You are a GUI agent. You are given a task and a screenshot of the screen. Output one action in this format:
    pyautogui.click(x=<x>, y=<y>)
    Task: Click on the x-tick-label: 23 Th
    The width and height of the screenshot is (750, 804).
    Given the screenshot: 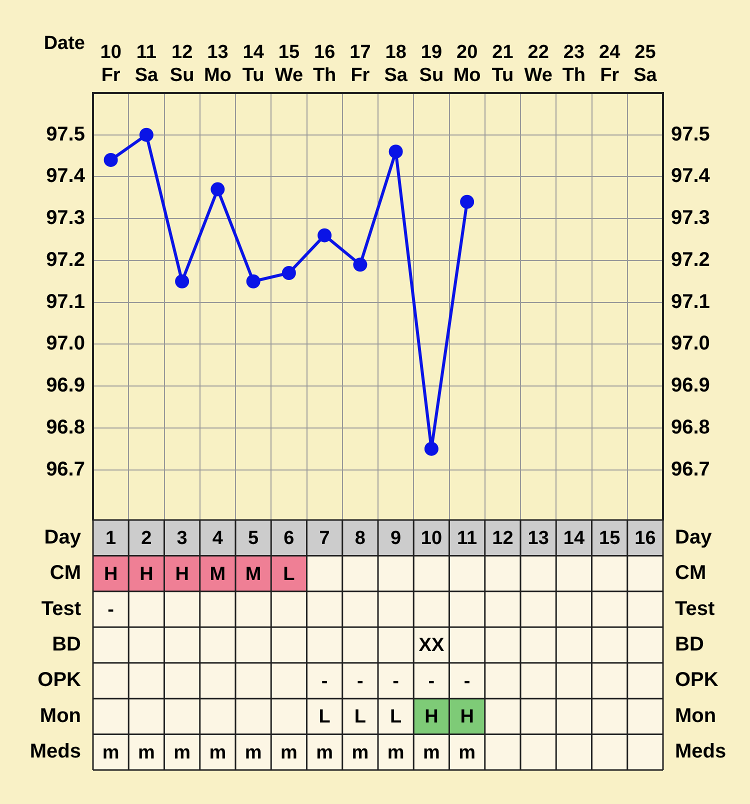 What is the action you would take?
    pyautogui.click(x=574, y=64)
    